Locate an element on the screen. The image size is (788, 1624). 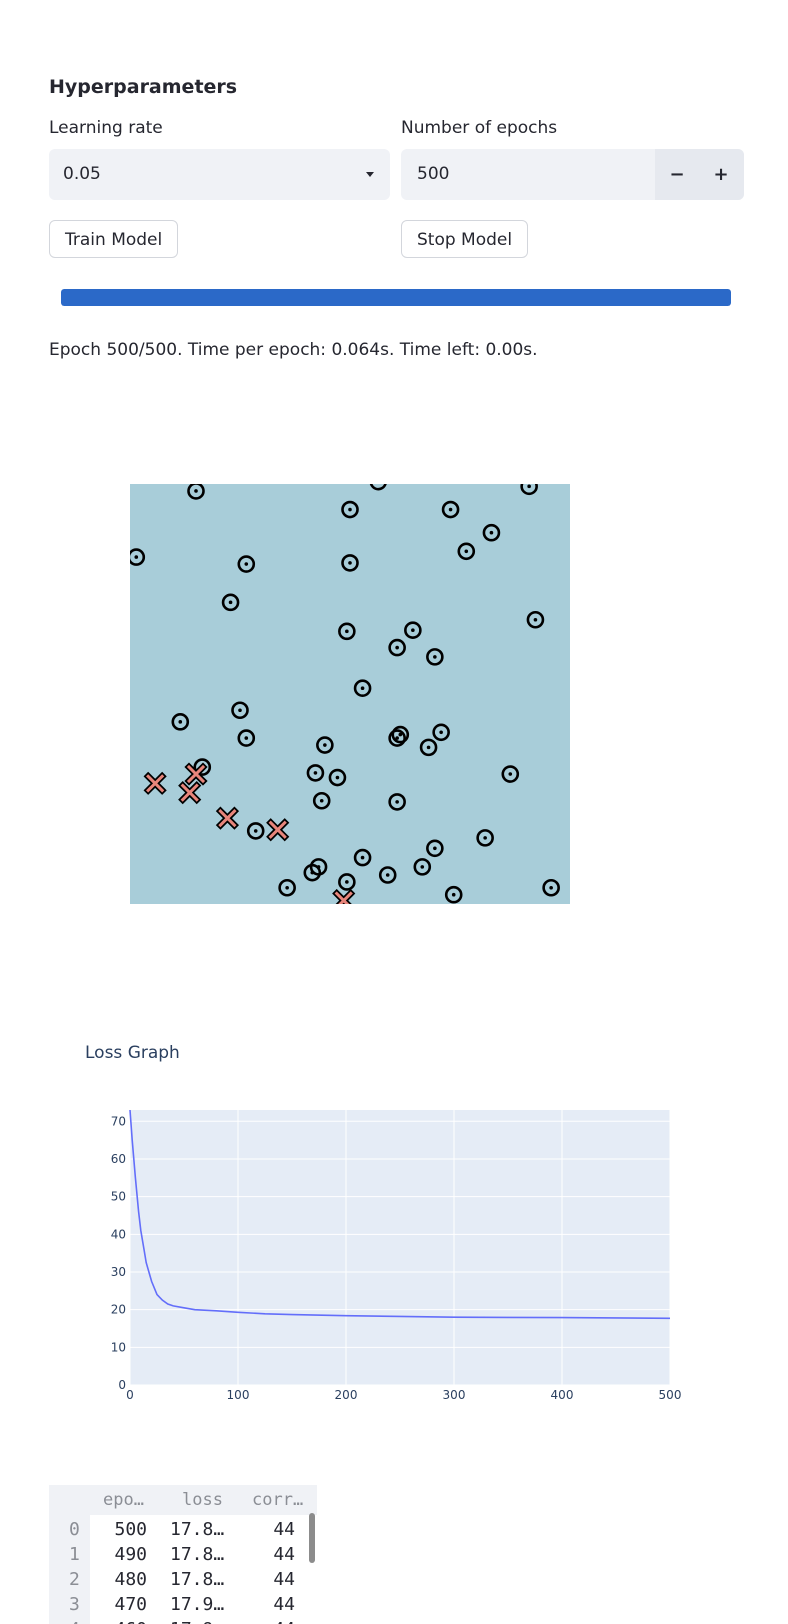
y-tick-label: 20 is located at coordinates (118, 1310).